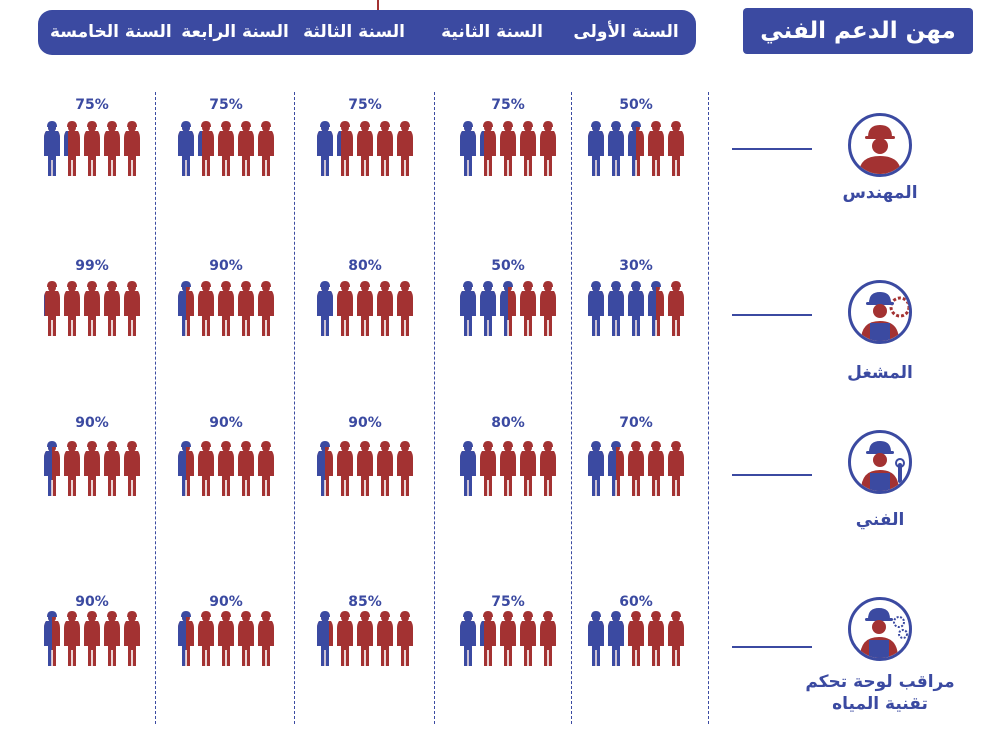 The image size is (1000, 738). What do you see at coordinates (880, 145) in the screenshot?
I see `engineer-icon` at bounding box center [880, 145].